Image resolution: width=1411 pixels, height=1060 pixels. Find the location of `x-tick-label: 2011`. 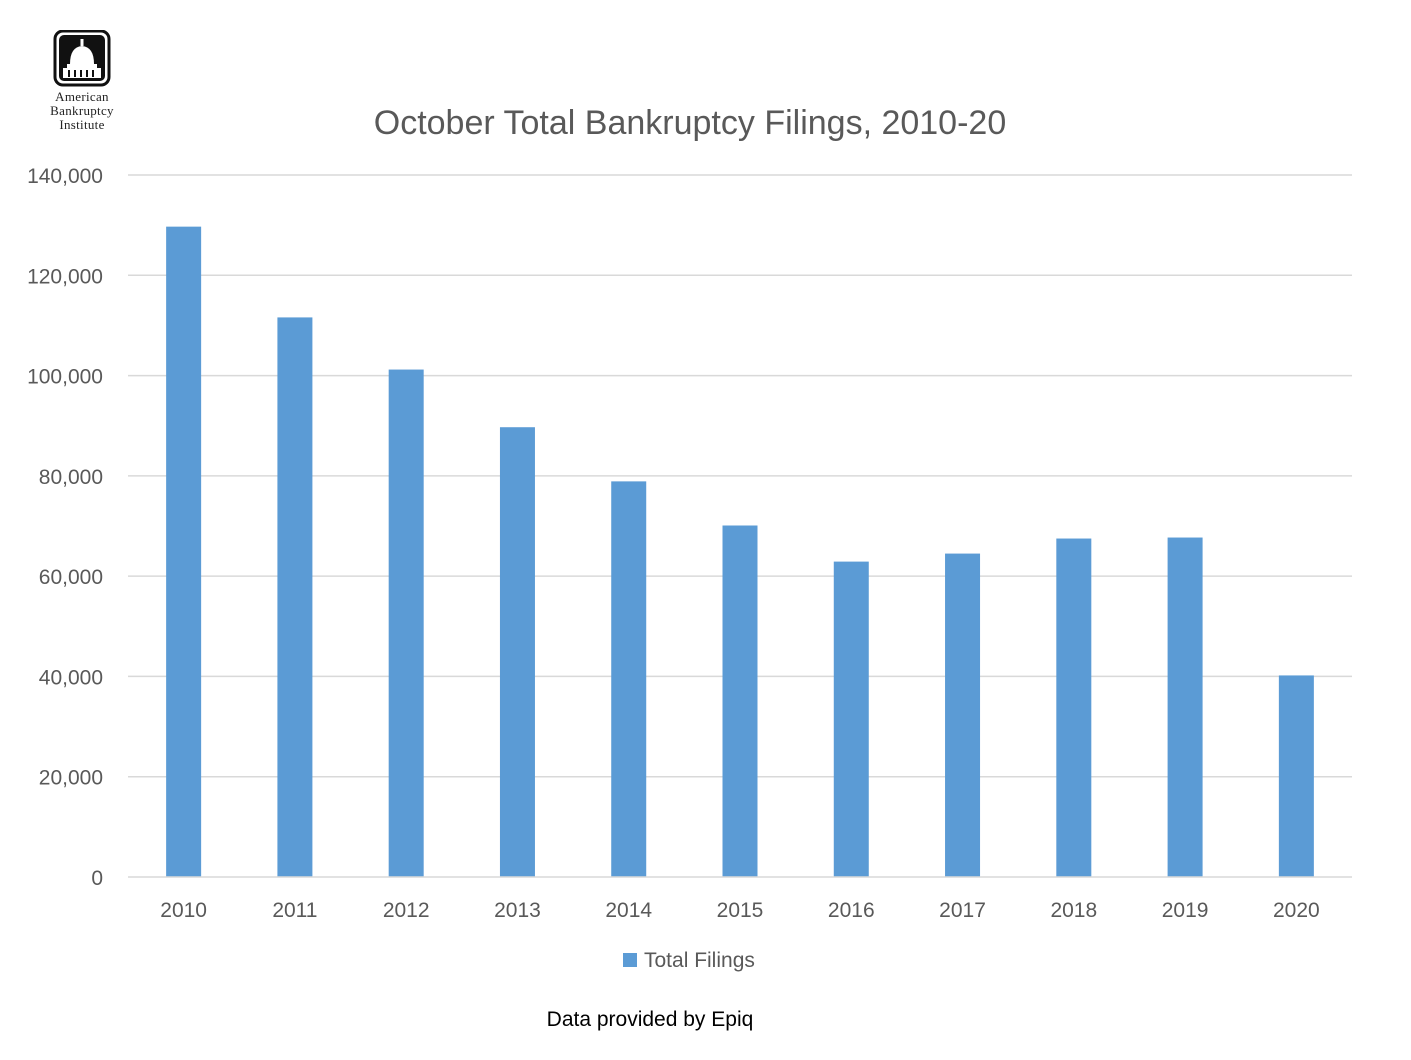

x-tick-label: 2011 is located at coordinates (294, 910).